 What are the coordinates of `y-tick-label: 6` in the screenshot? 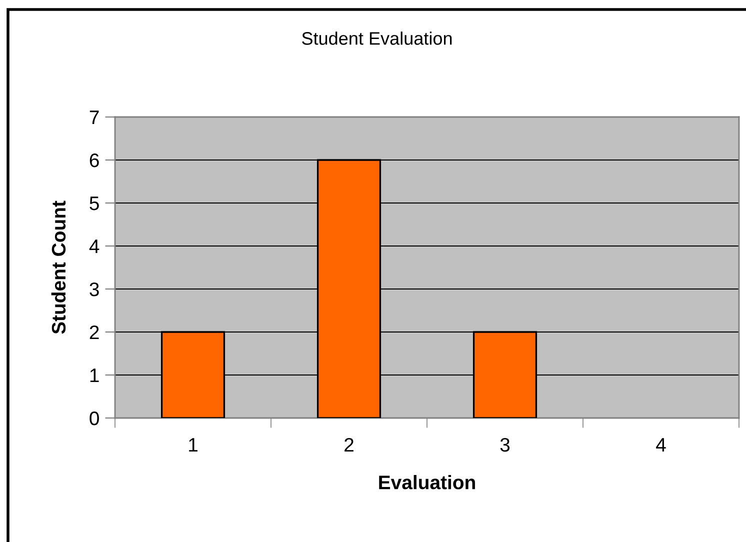 It's located at (94, 160).